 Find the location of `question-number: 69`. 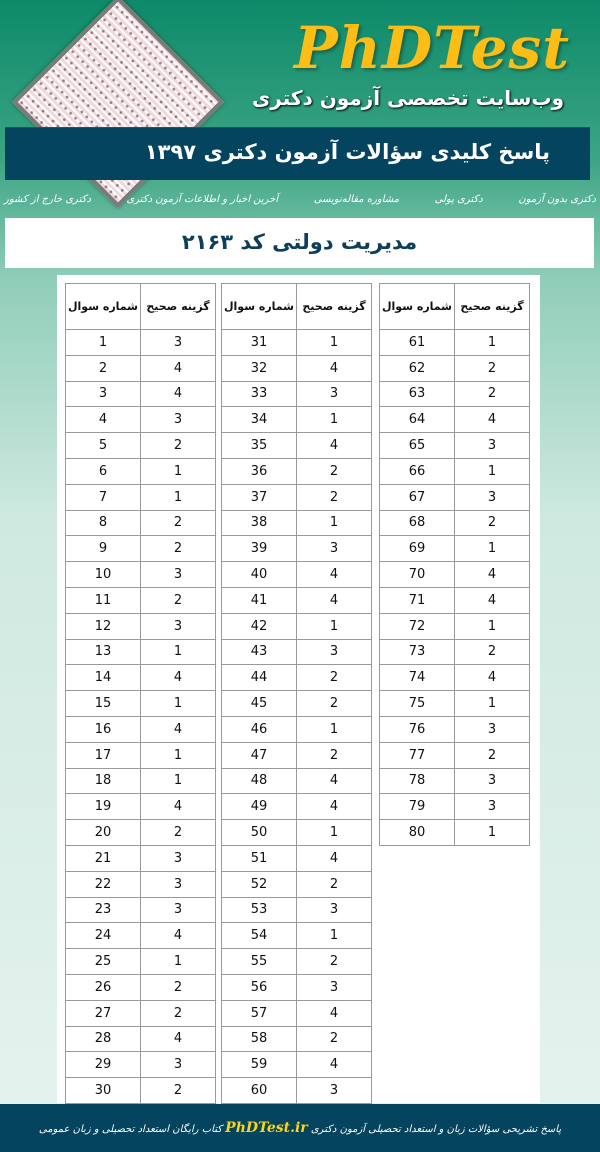

question-number: 69 is located at coordinates (417, 549).